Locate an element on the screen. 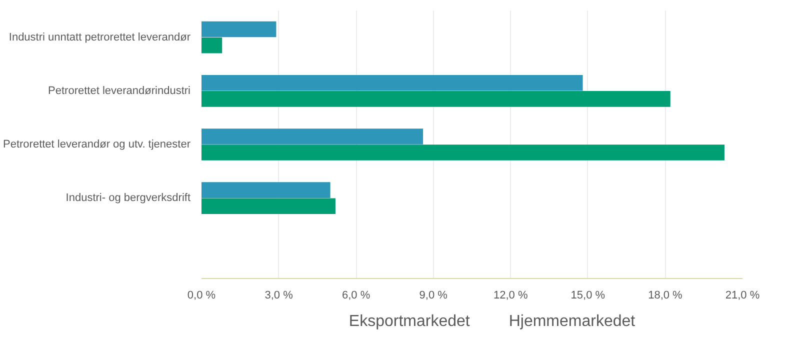 This screenshot has height=350, width=789. x-tick-label: 3,0 % is located at coordinates (279, 296).